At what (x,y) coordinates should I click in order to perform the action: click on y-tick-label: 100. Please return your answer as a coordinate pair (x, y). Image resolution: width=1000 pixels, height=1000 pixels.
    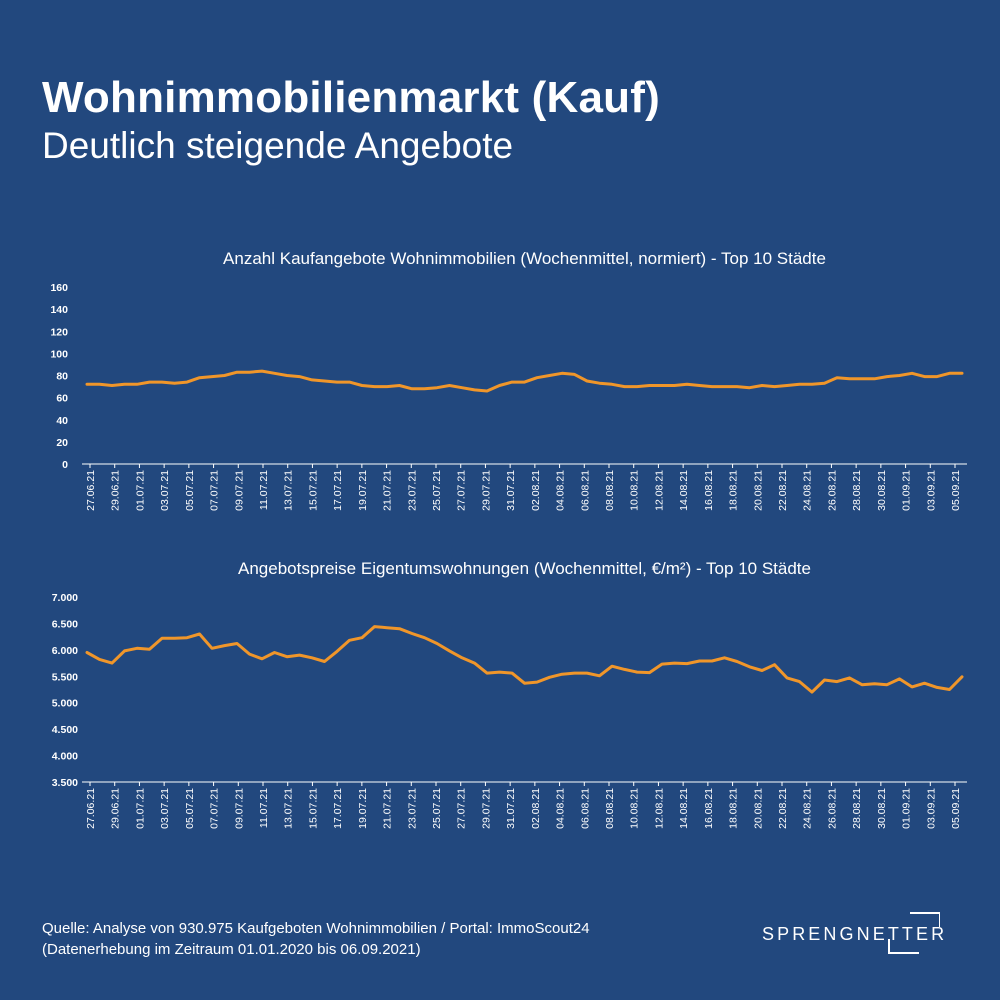
    Looking at the image, I should click on (59, 354).